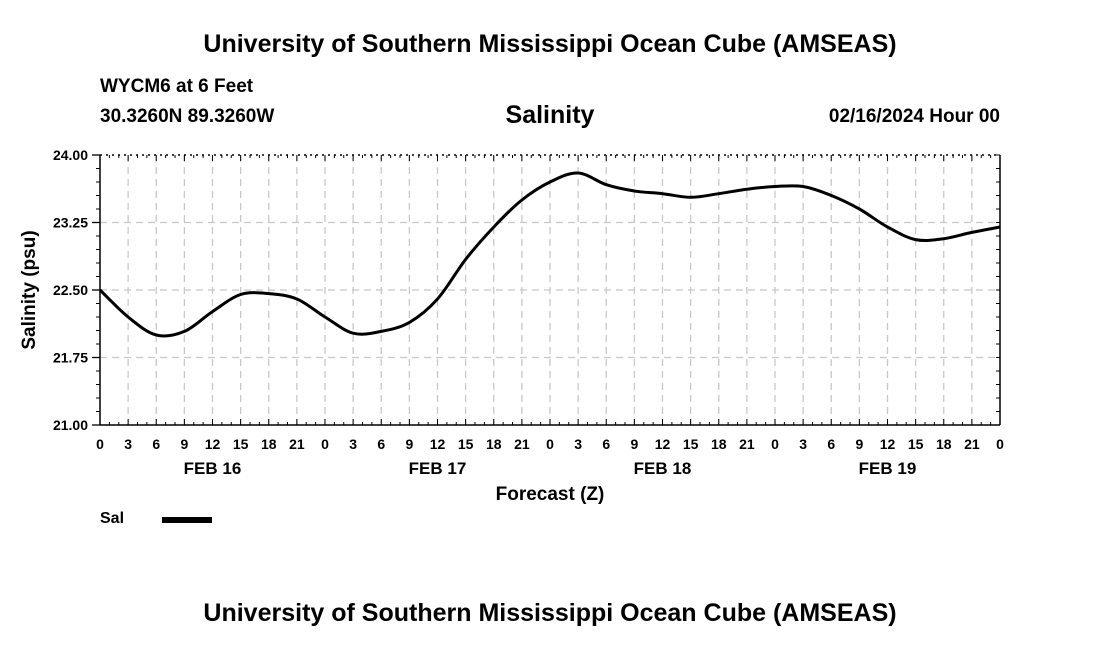 The image size is (1100, 650). Describe the element at coordinates (438, 468) in the screenshot. I see `date-label: FEB 17` at that location.